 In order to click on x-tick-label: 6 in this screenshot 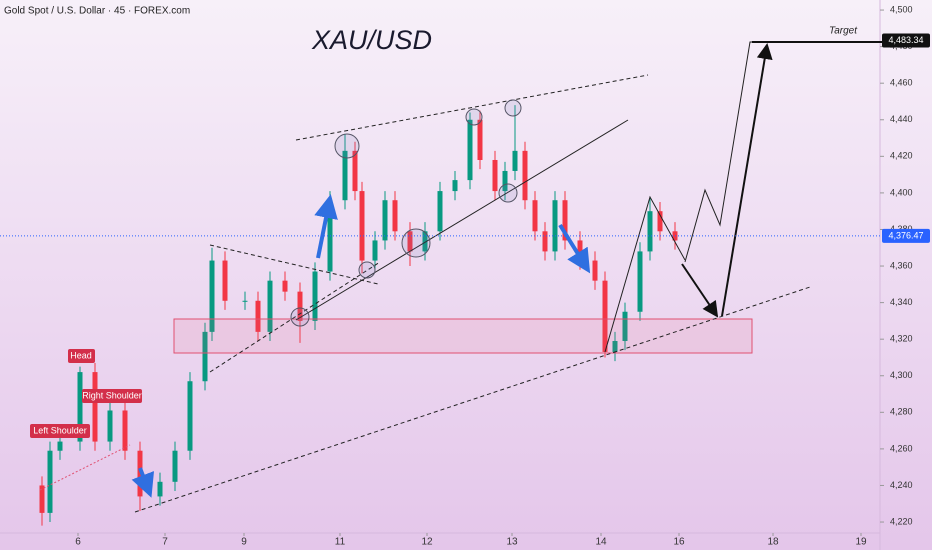, I will do `click(78, 542)`.